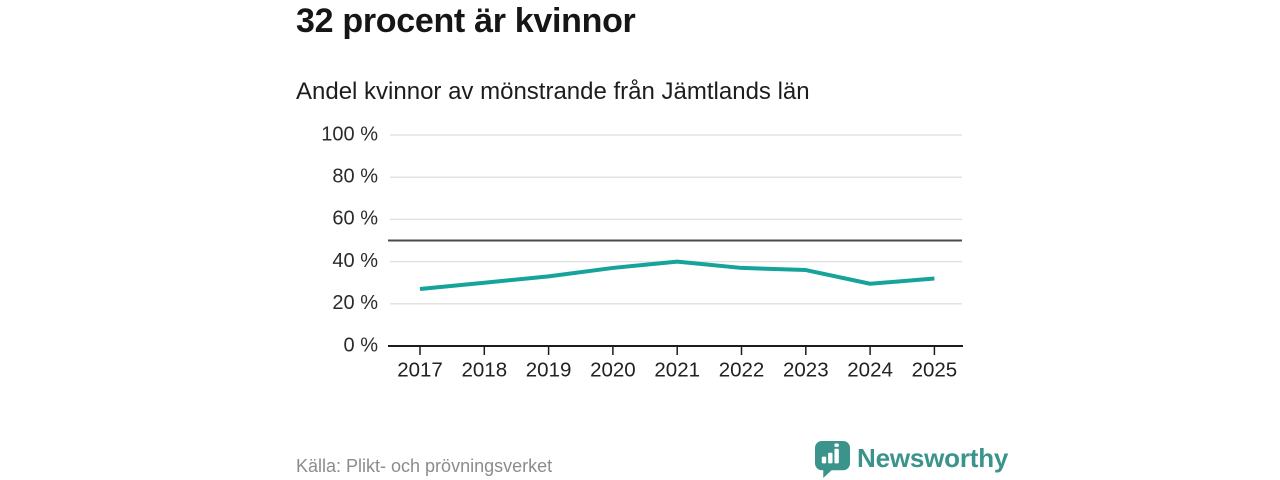 The width and height of the screenshot is (1280, 480). Describe the element at coordinates (806, 369) in the screenshot. I see `x-tick-label: 2023` at that location.